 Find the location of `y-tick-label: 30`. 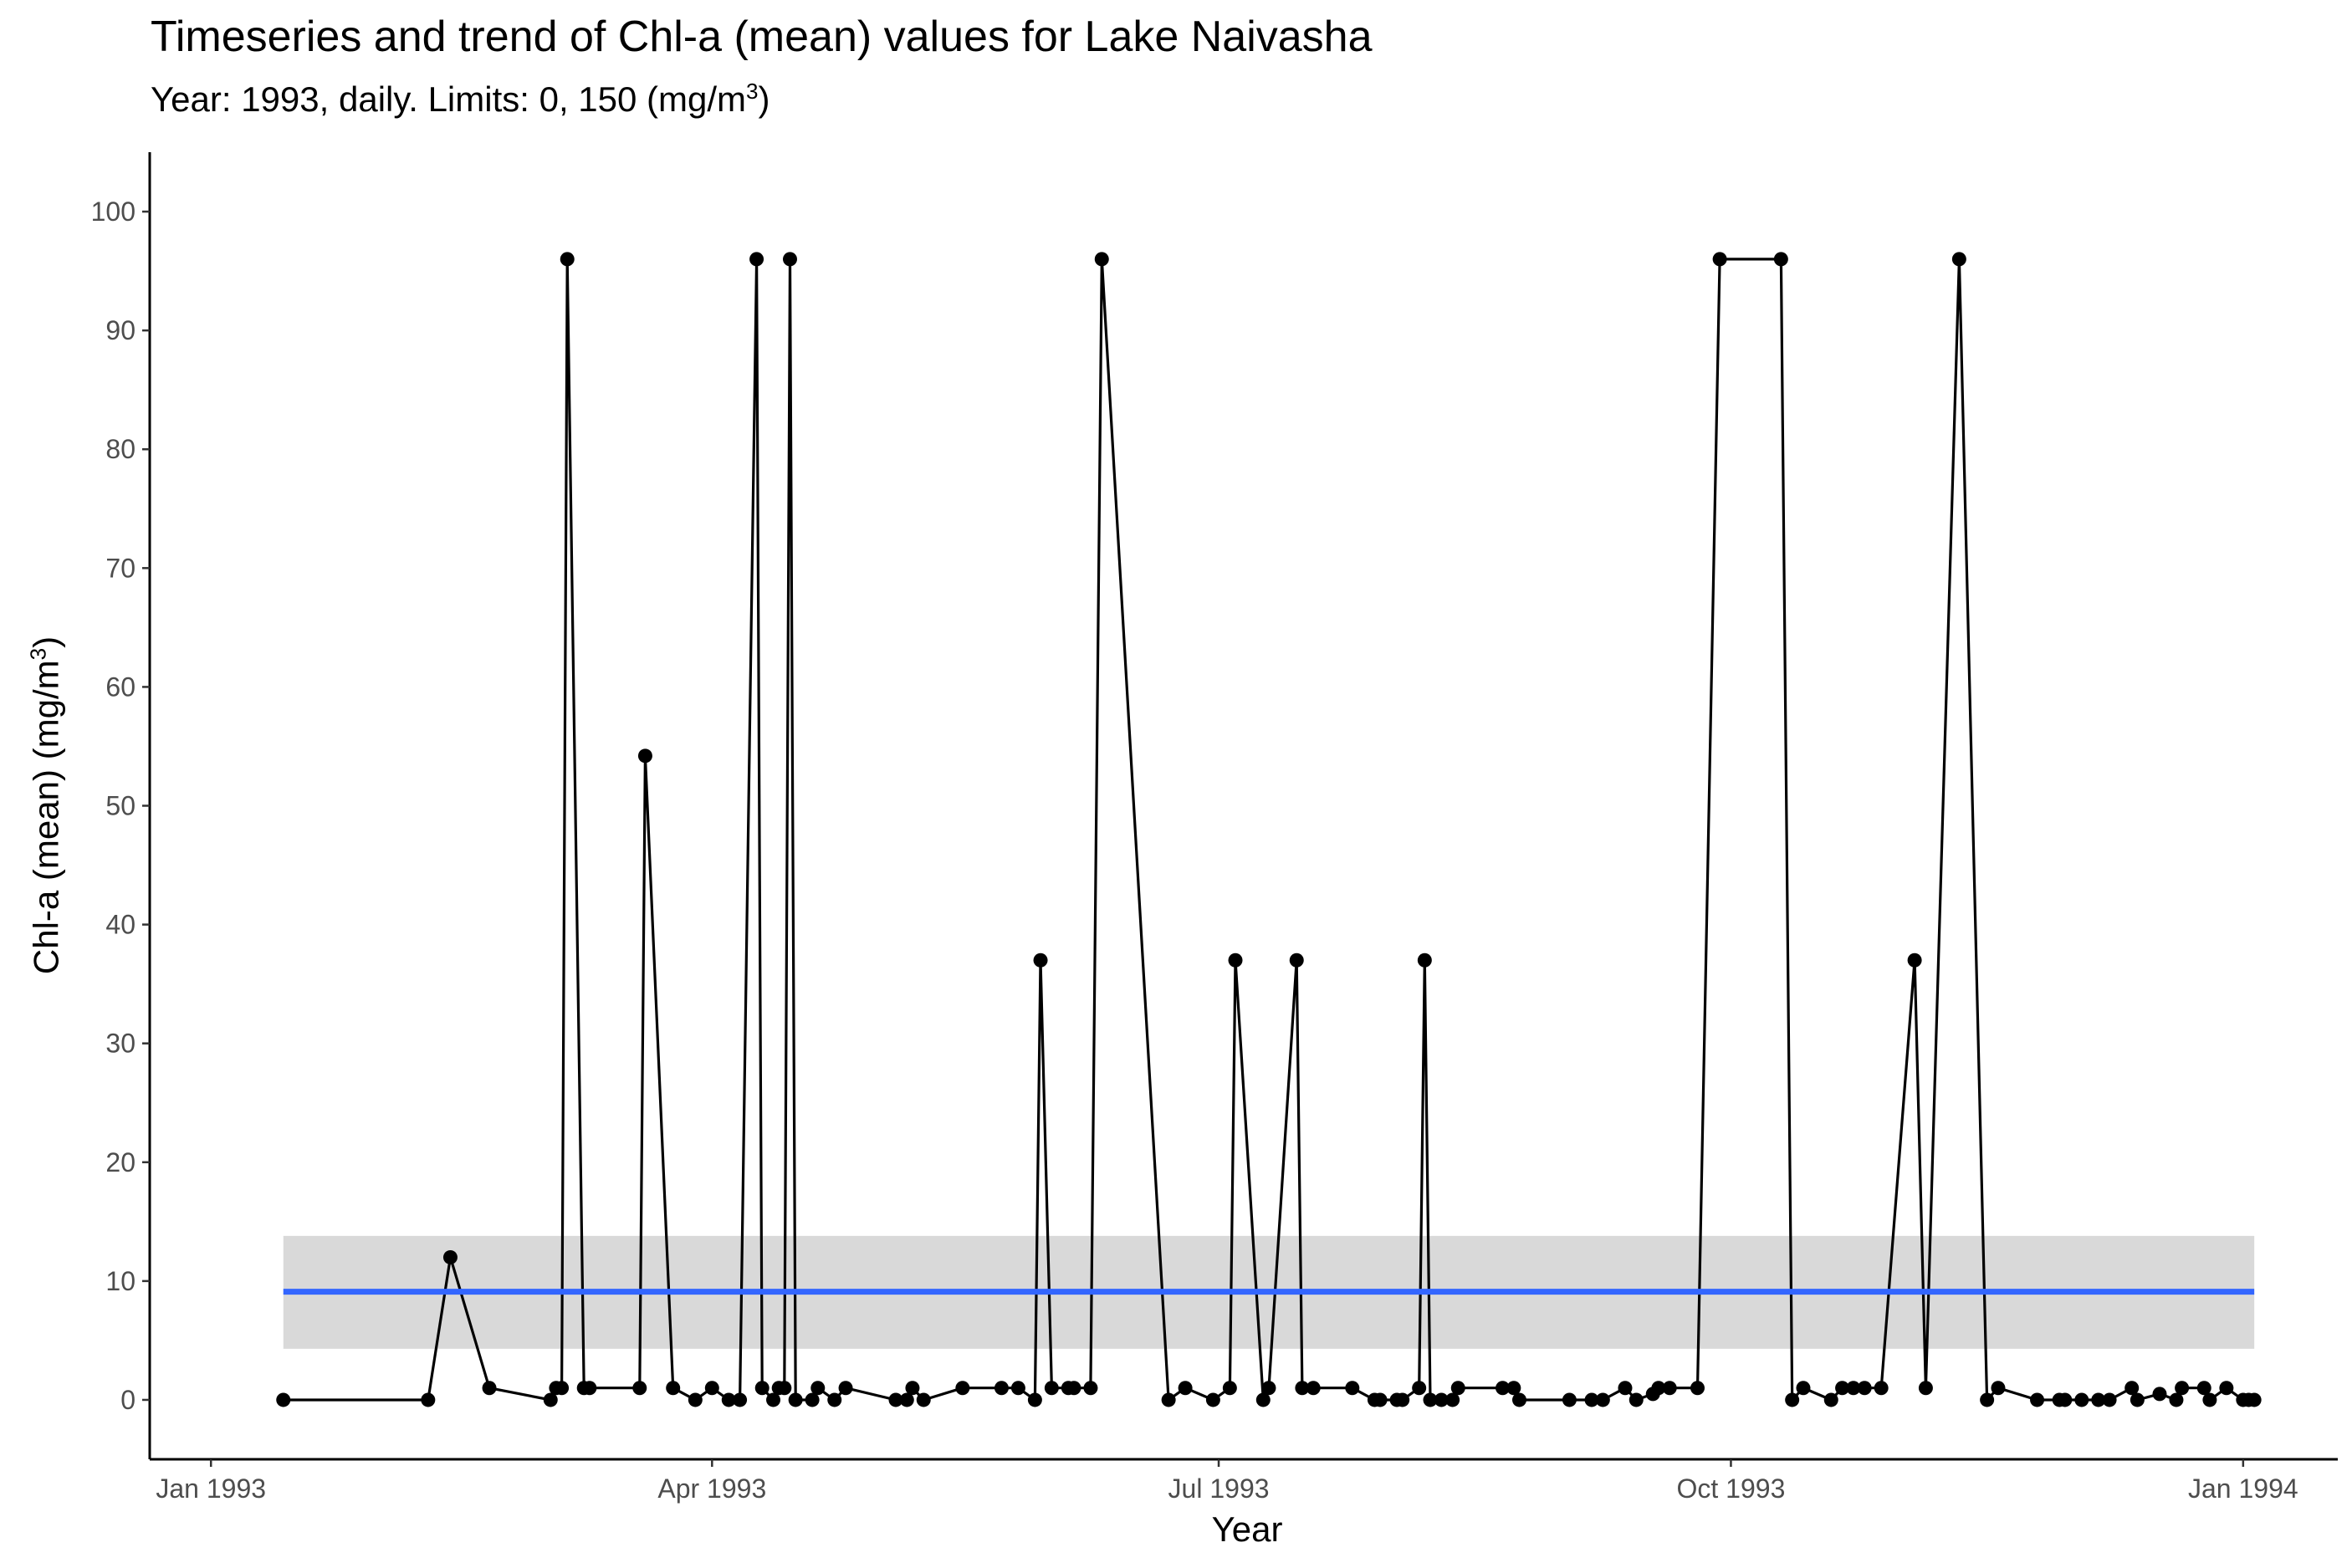

y-tick-label: 30 is located at coordinates (120, 1044).